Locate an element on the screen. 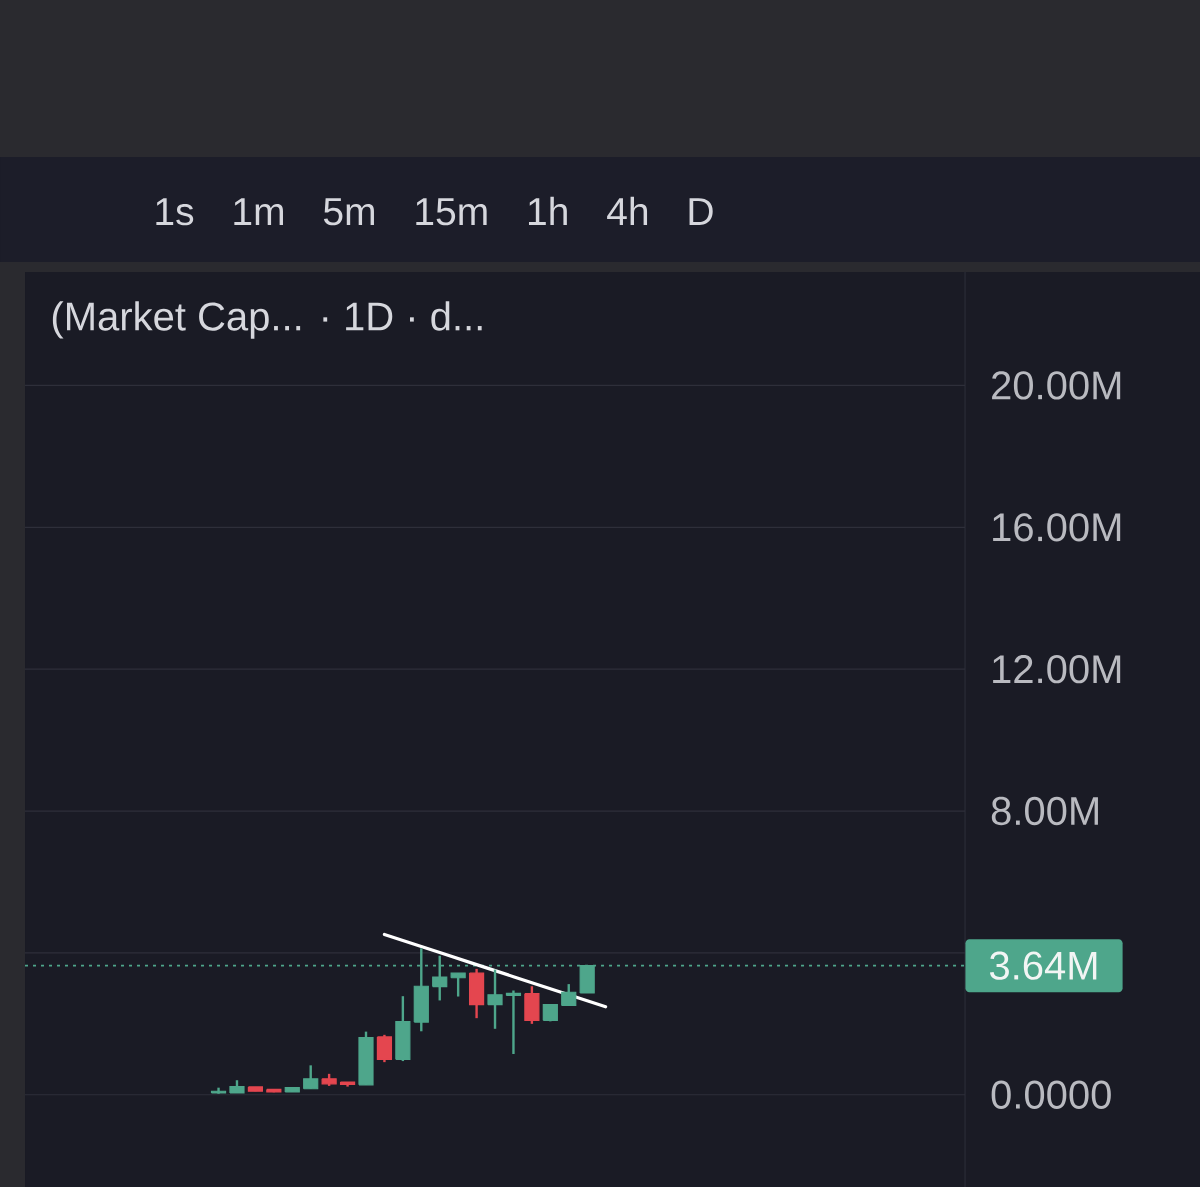  text: D is located at coordinates (701, 211).